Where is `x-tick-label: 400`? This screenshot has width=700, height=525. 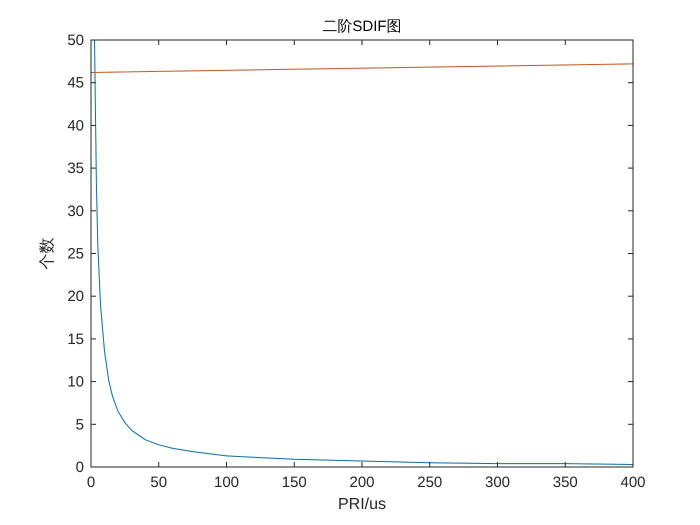 x-tick-label: 400 is located at coordinates (633, 482).